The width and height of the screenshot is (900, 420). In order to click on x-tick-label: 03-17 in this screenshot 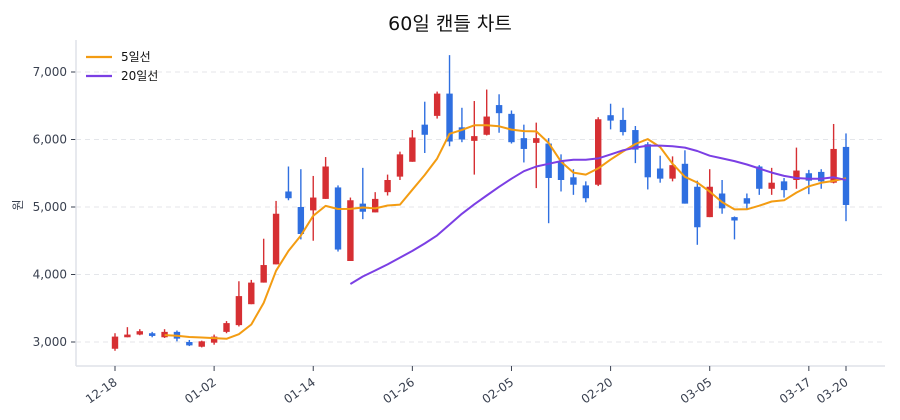, I will do `click(795, 390)`.